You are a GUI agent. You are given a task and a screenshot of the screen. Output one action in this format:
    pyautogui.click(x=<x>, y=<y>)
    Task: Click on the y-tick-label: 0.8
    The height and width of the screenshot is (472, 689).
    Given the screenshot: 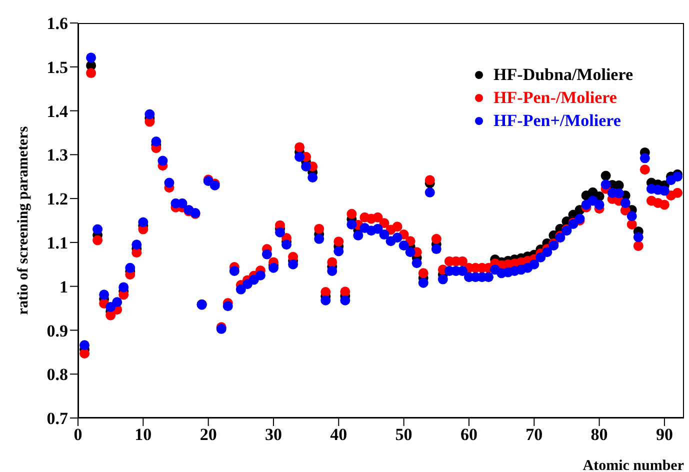 What is the action you would take?
    pyautogui.click(x=57, y=374)
    